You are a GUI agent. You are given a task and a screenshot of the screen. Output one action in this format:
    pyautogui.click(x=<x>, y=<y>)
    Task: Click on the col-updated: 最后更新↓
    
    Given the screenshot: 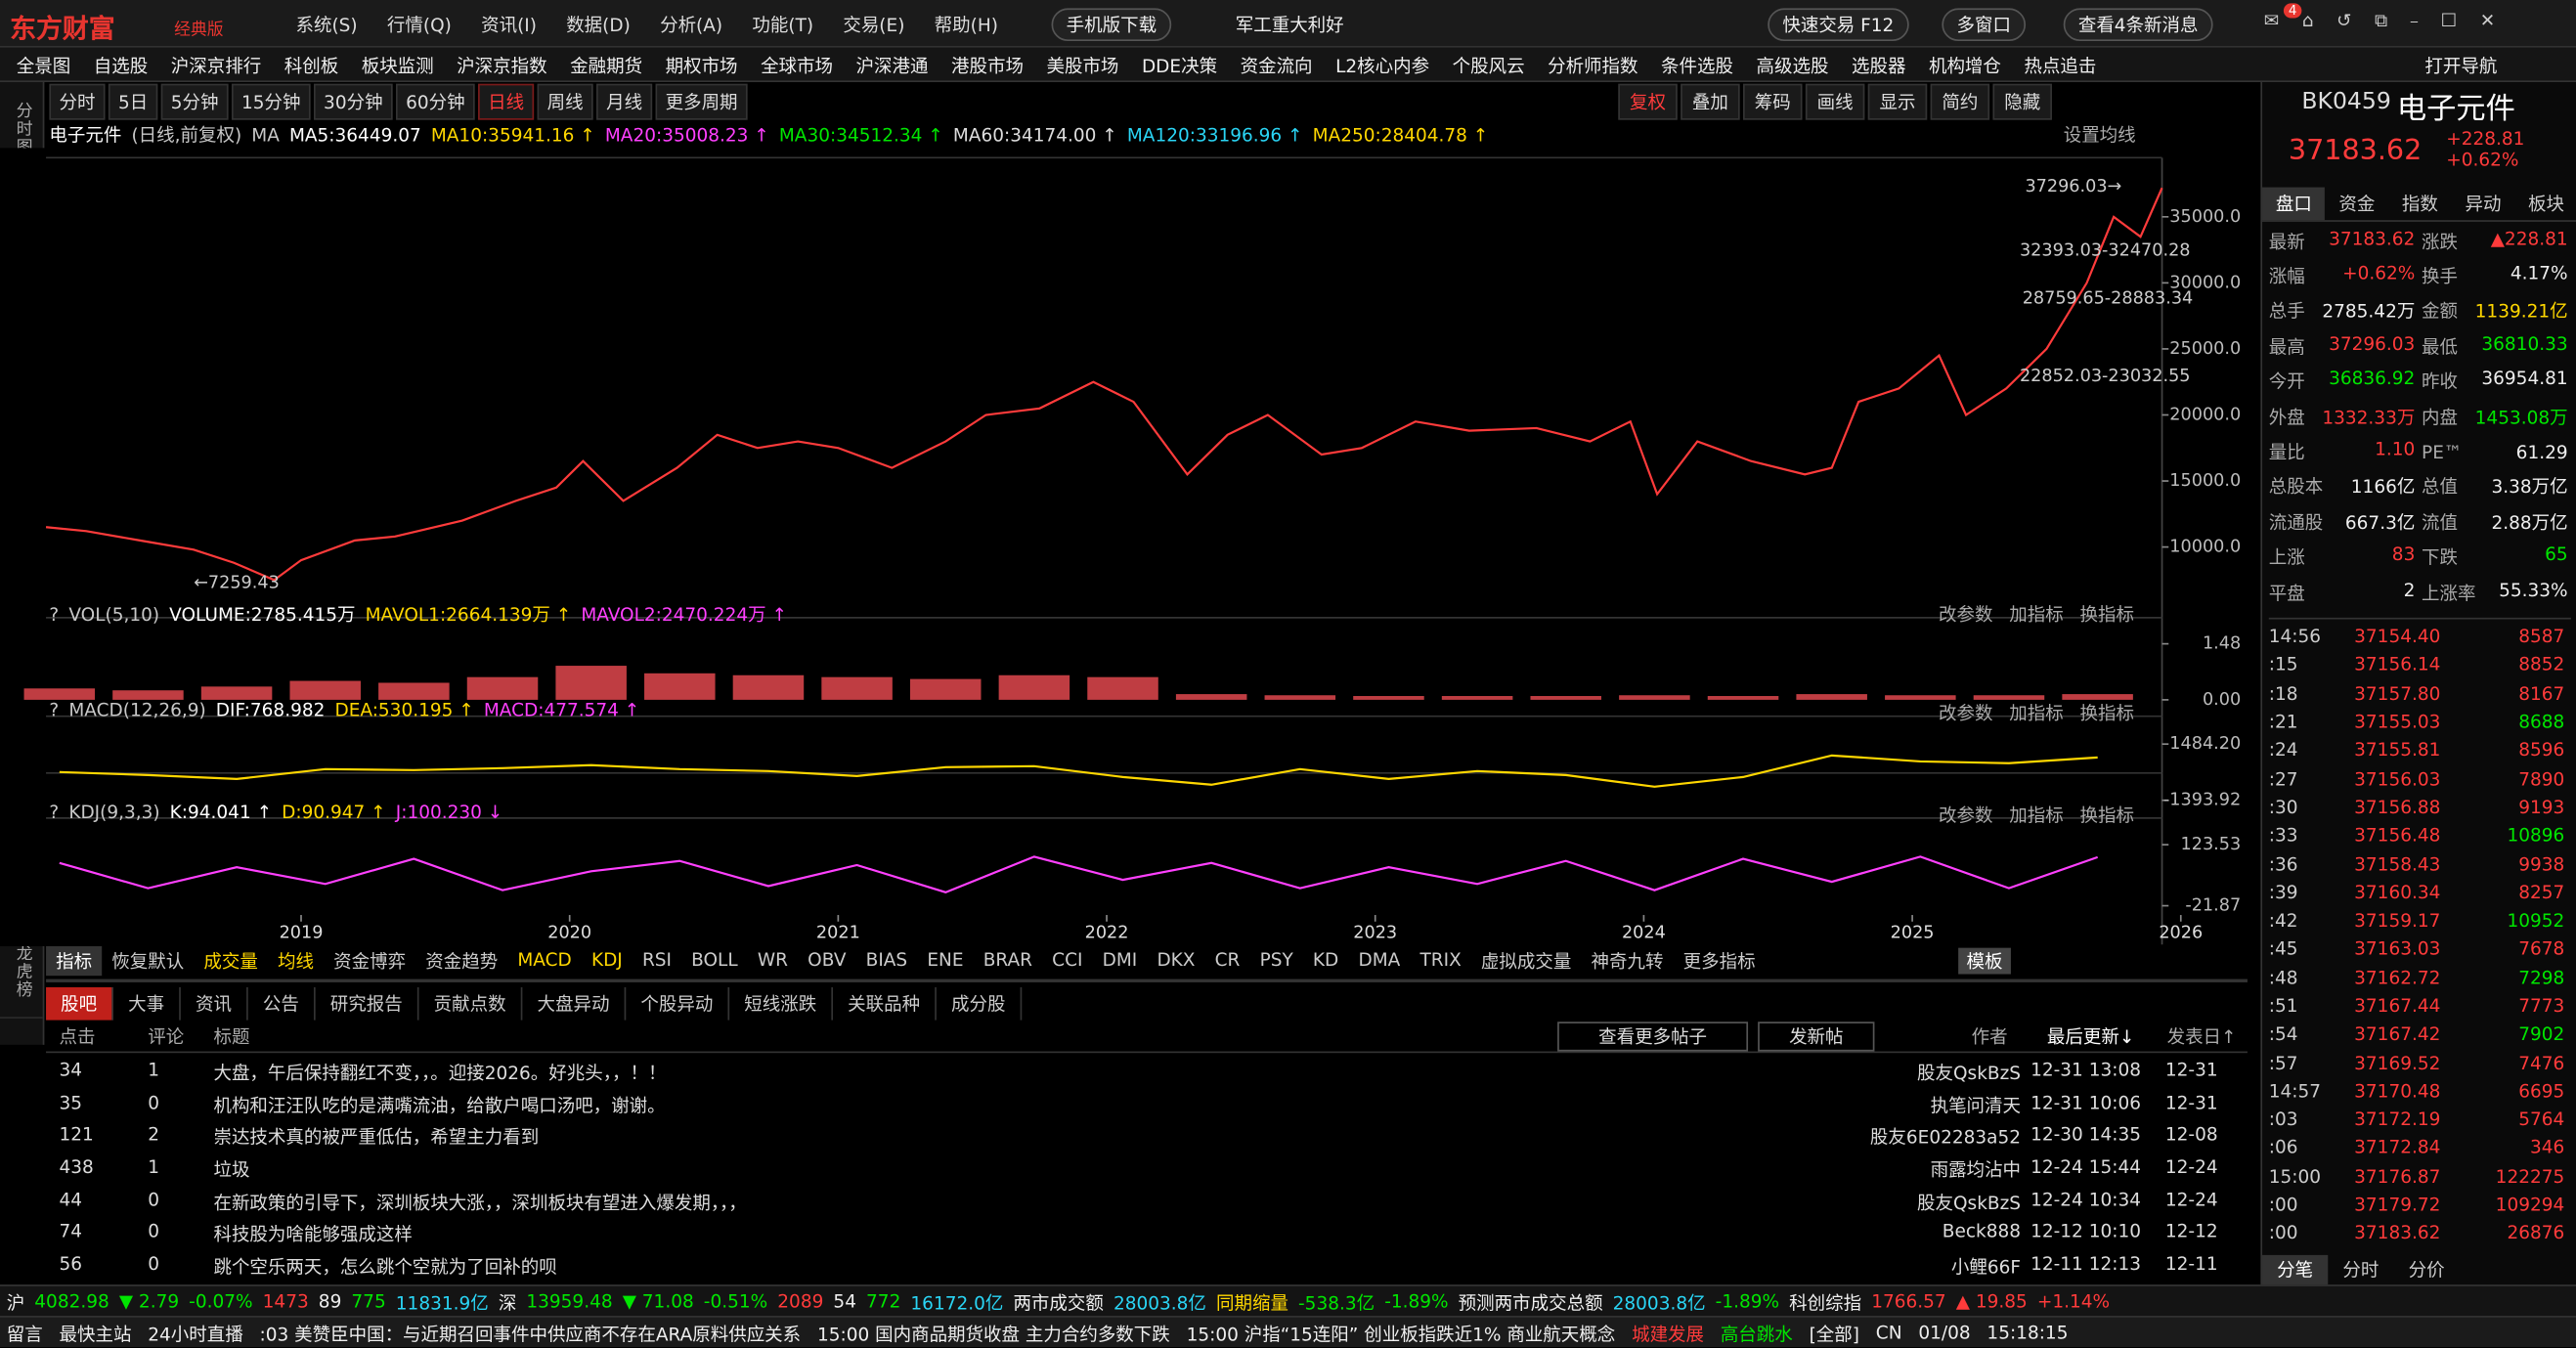 What is the action you would take?
    pyautogui.click(x=2090, y=1038)
    